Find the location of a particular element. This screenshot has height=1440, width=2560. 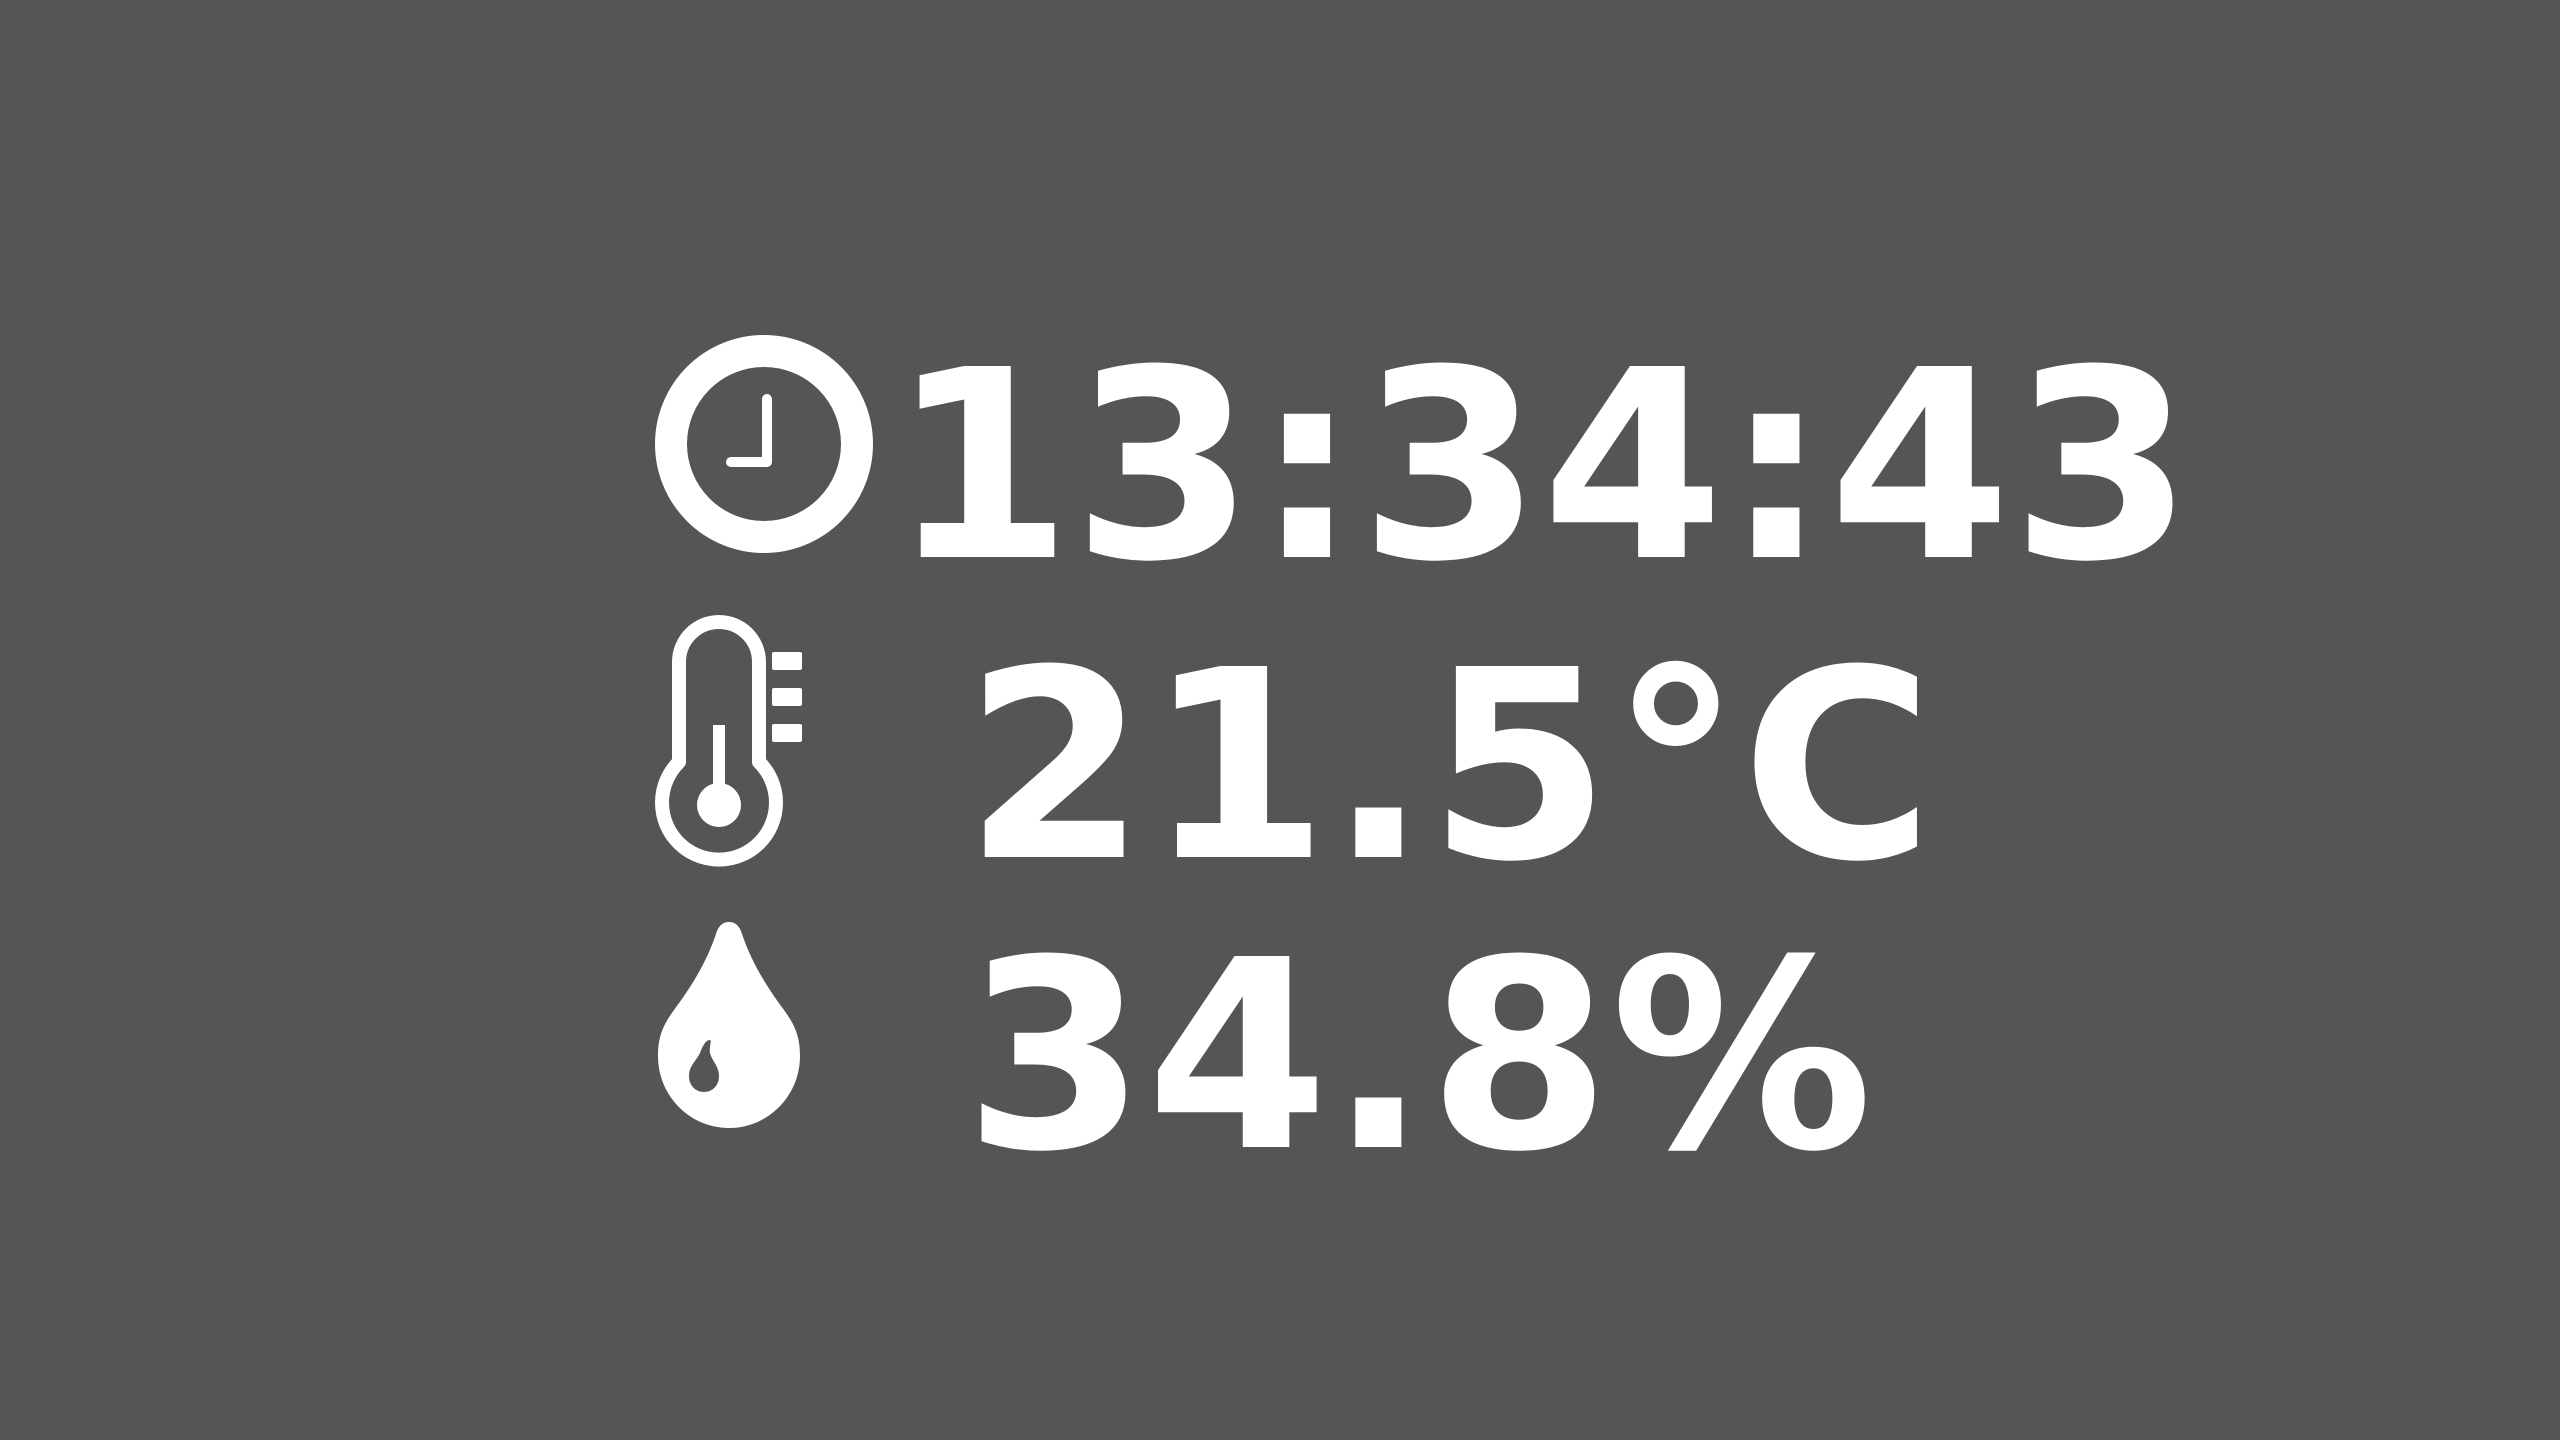

humidity-value: 34.8% is located at coordinates (1418, 1056).